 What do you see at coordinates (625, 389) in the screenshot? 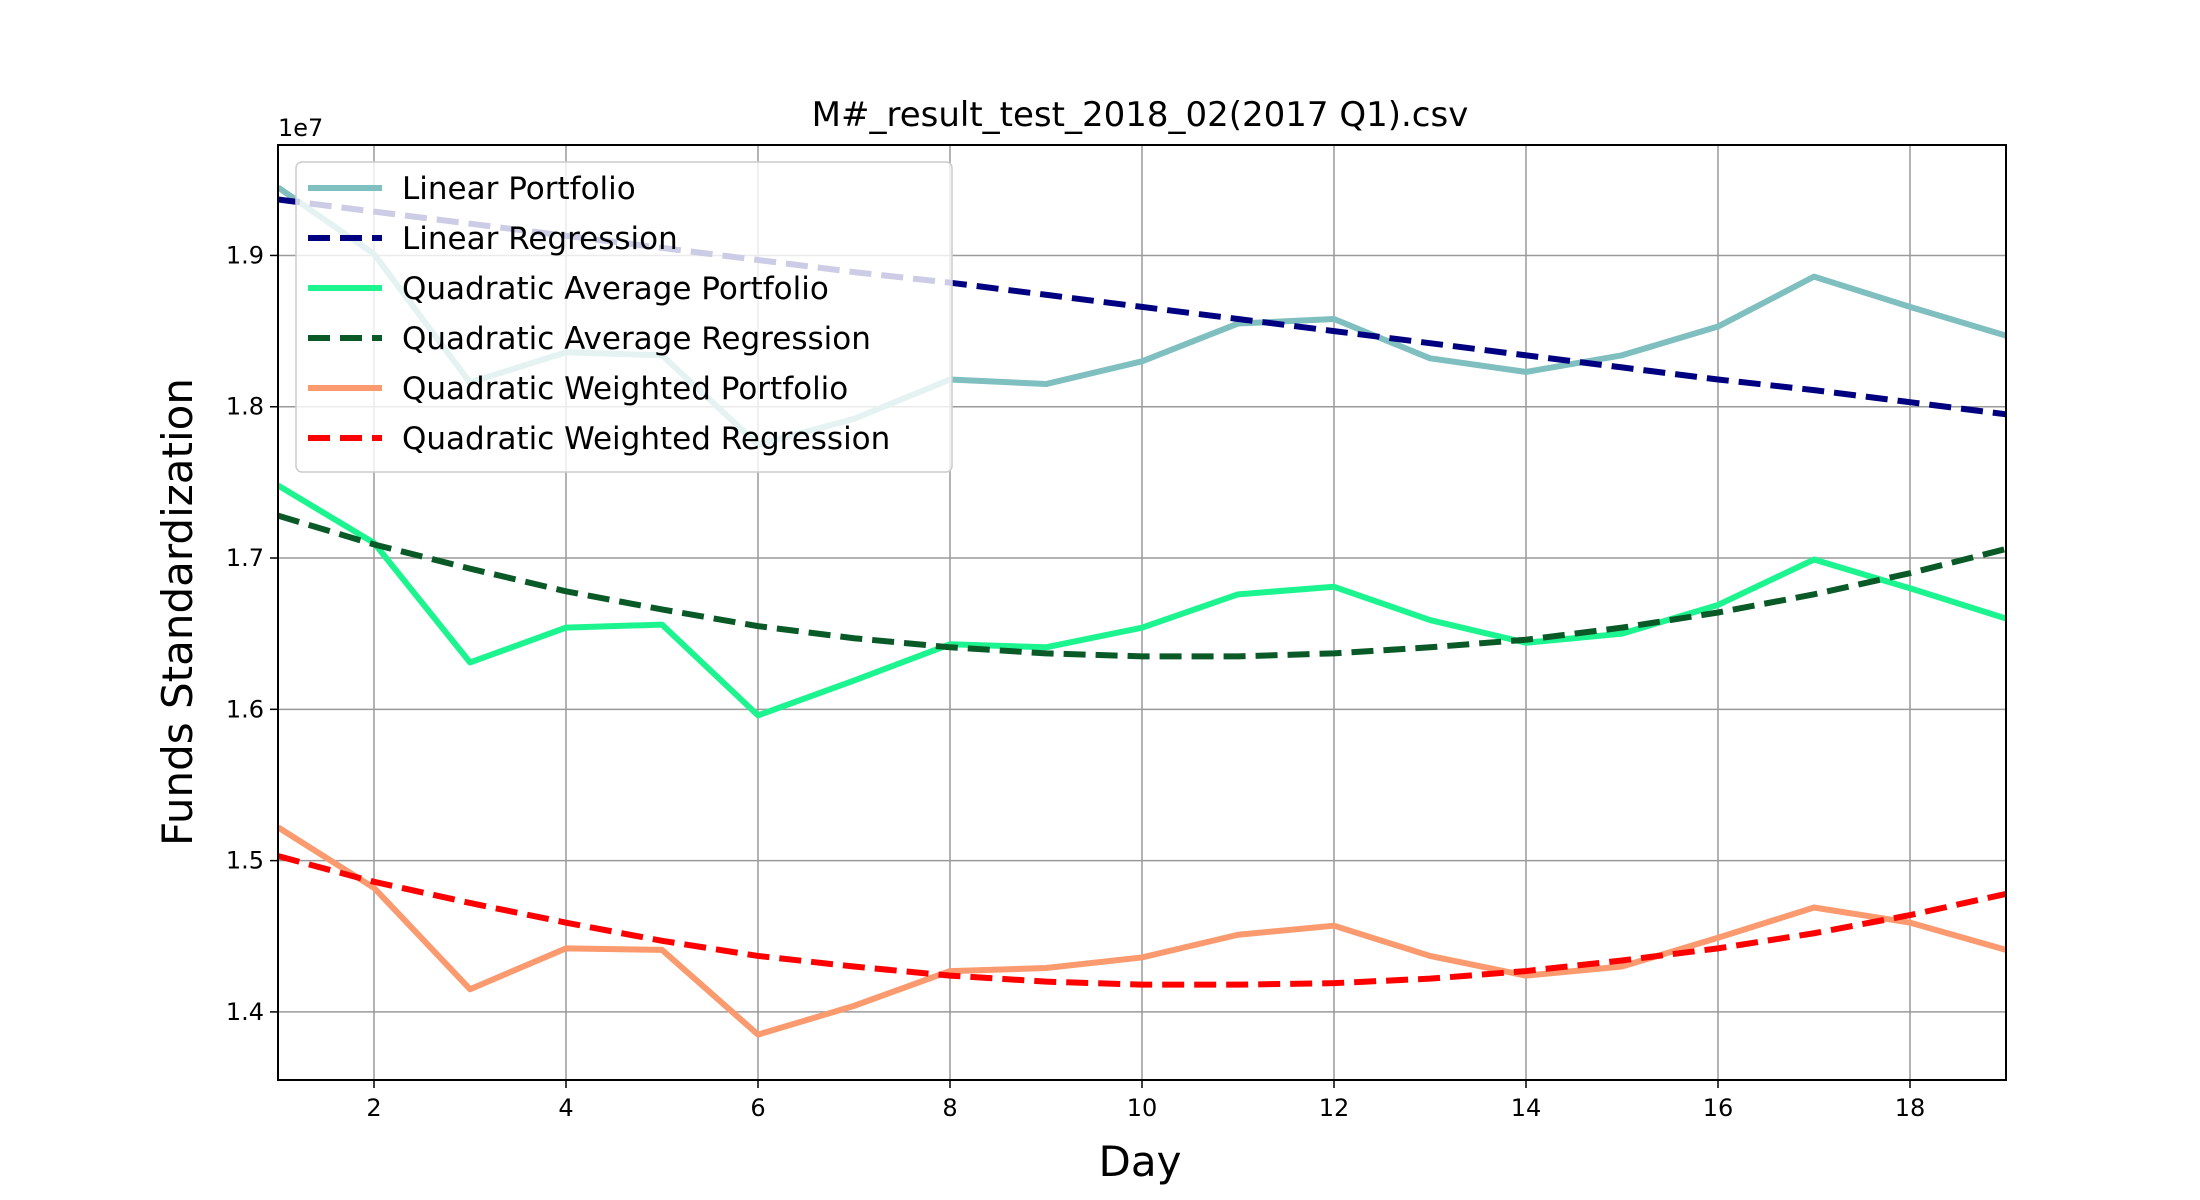
I see `legend-label-quadratic-weighted-portfolio: Quadratic Weighted Portfolio` at bounding box center [625, 389].